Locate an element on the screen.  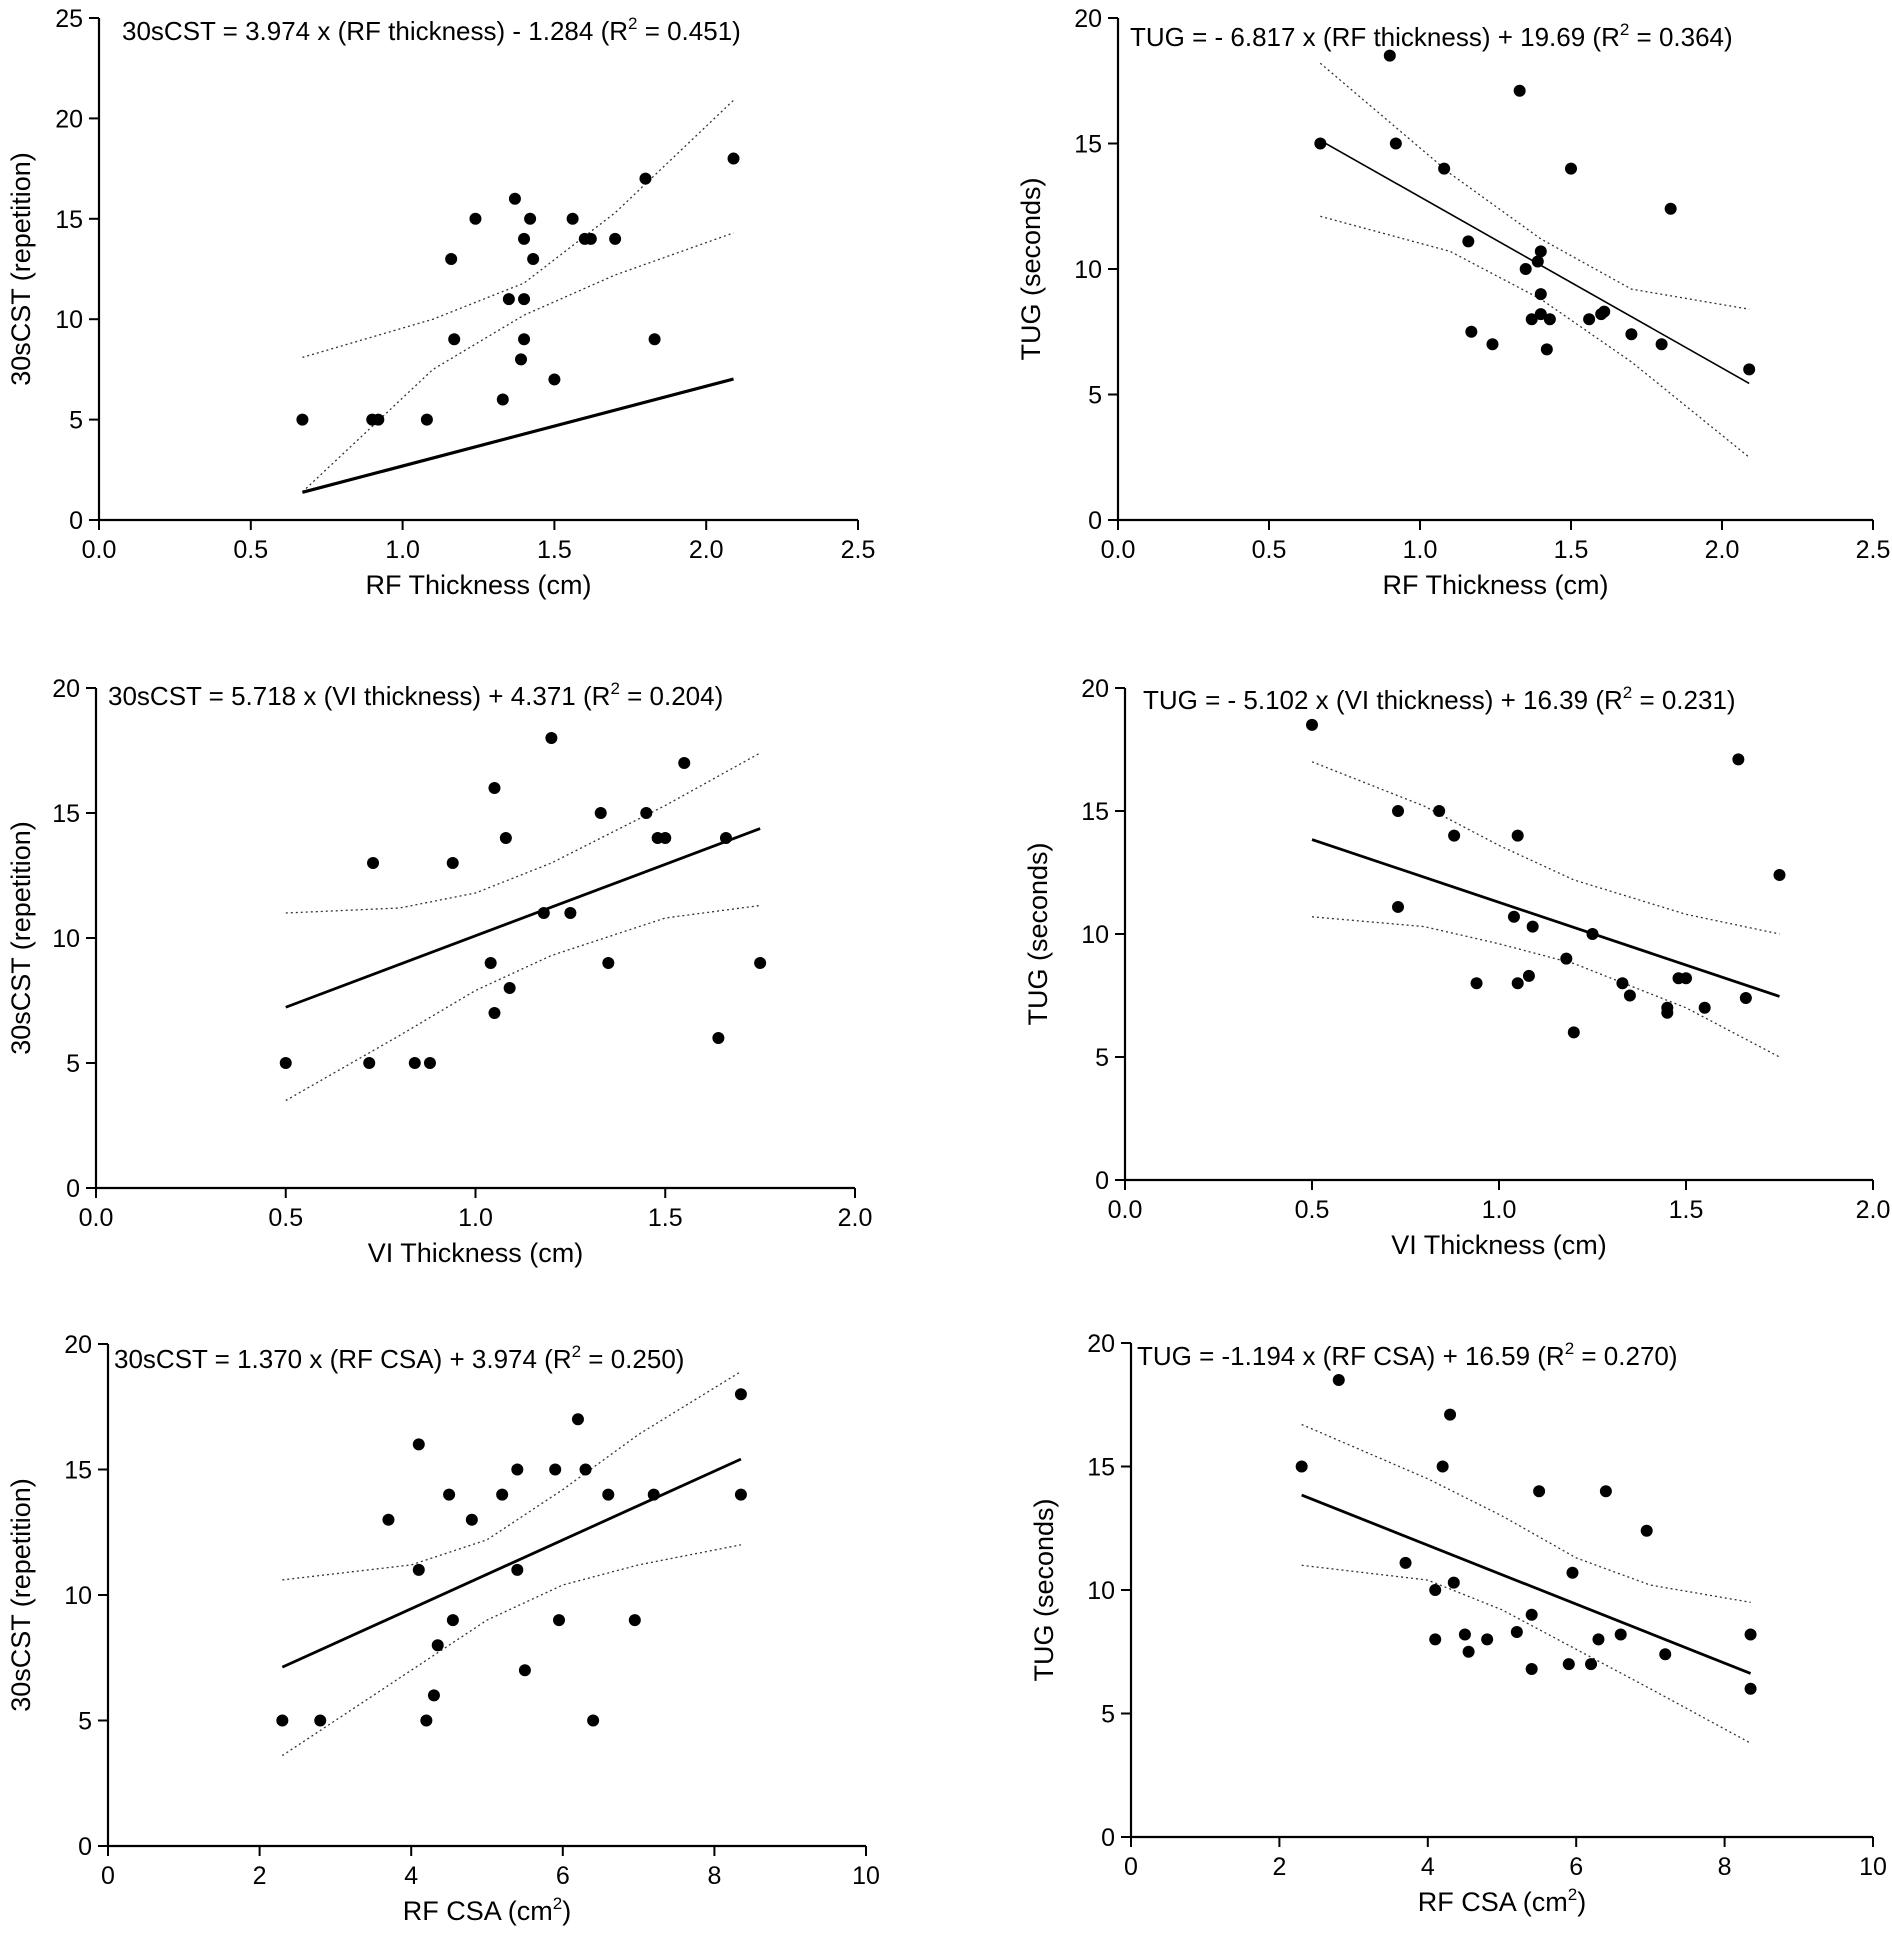
y-tick-label: 15 is located at coordinates (1095, 812).